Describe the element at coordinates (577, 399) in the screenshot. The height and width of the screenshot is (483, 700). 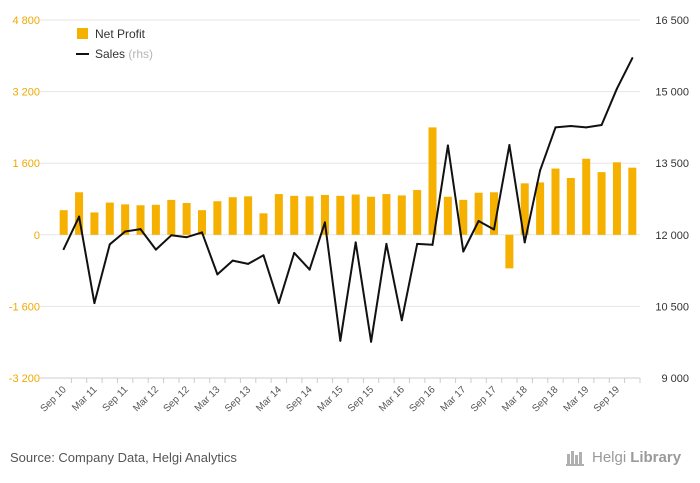
I see `x-tick-label: Mar 19` at that location.